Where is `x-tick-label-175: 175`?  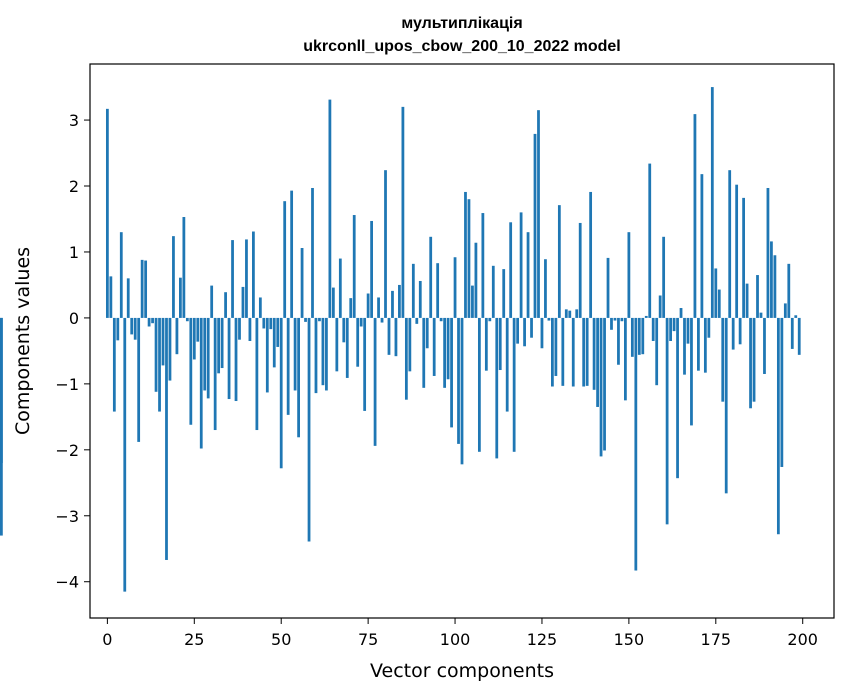 x-tick-label-175: 175 is located at coordinates (716, 639).